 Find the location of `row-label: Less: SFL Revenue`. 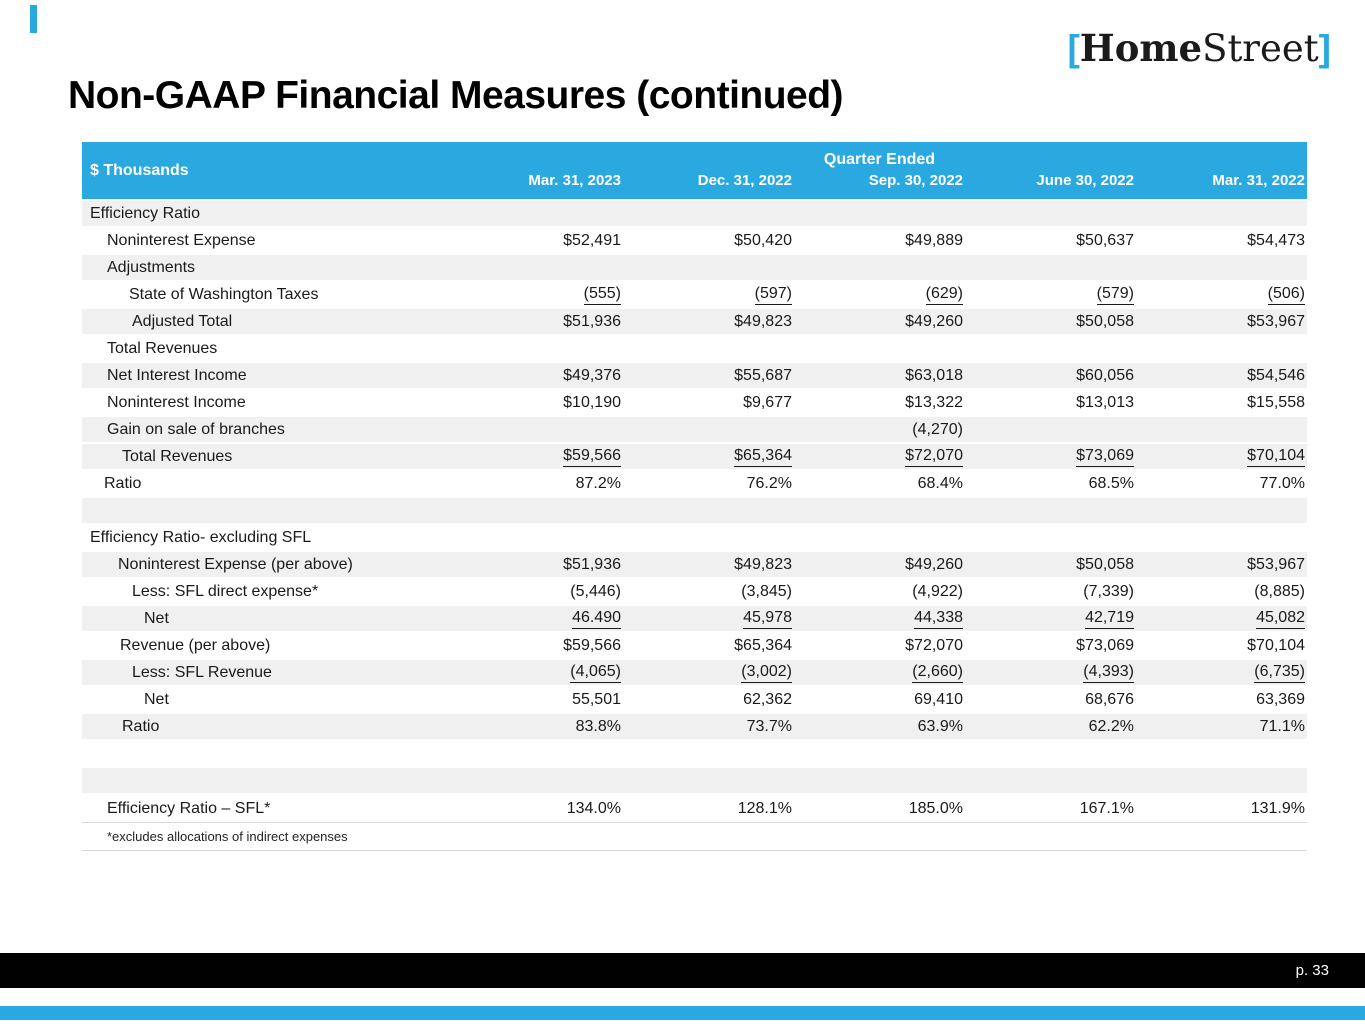

row-label: Less: SFL Revenue is located at coordinates (202, 672).